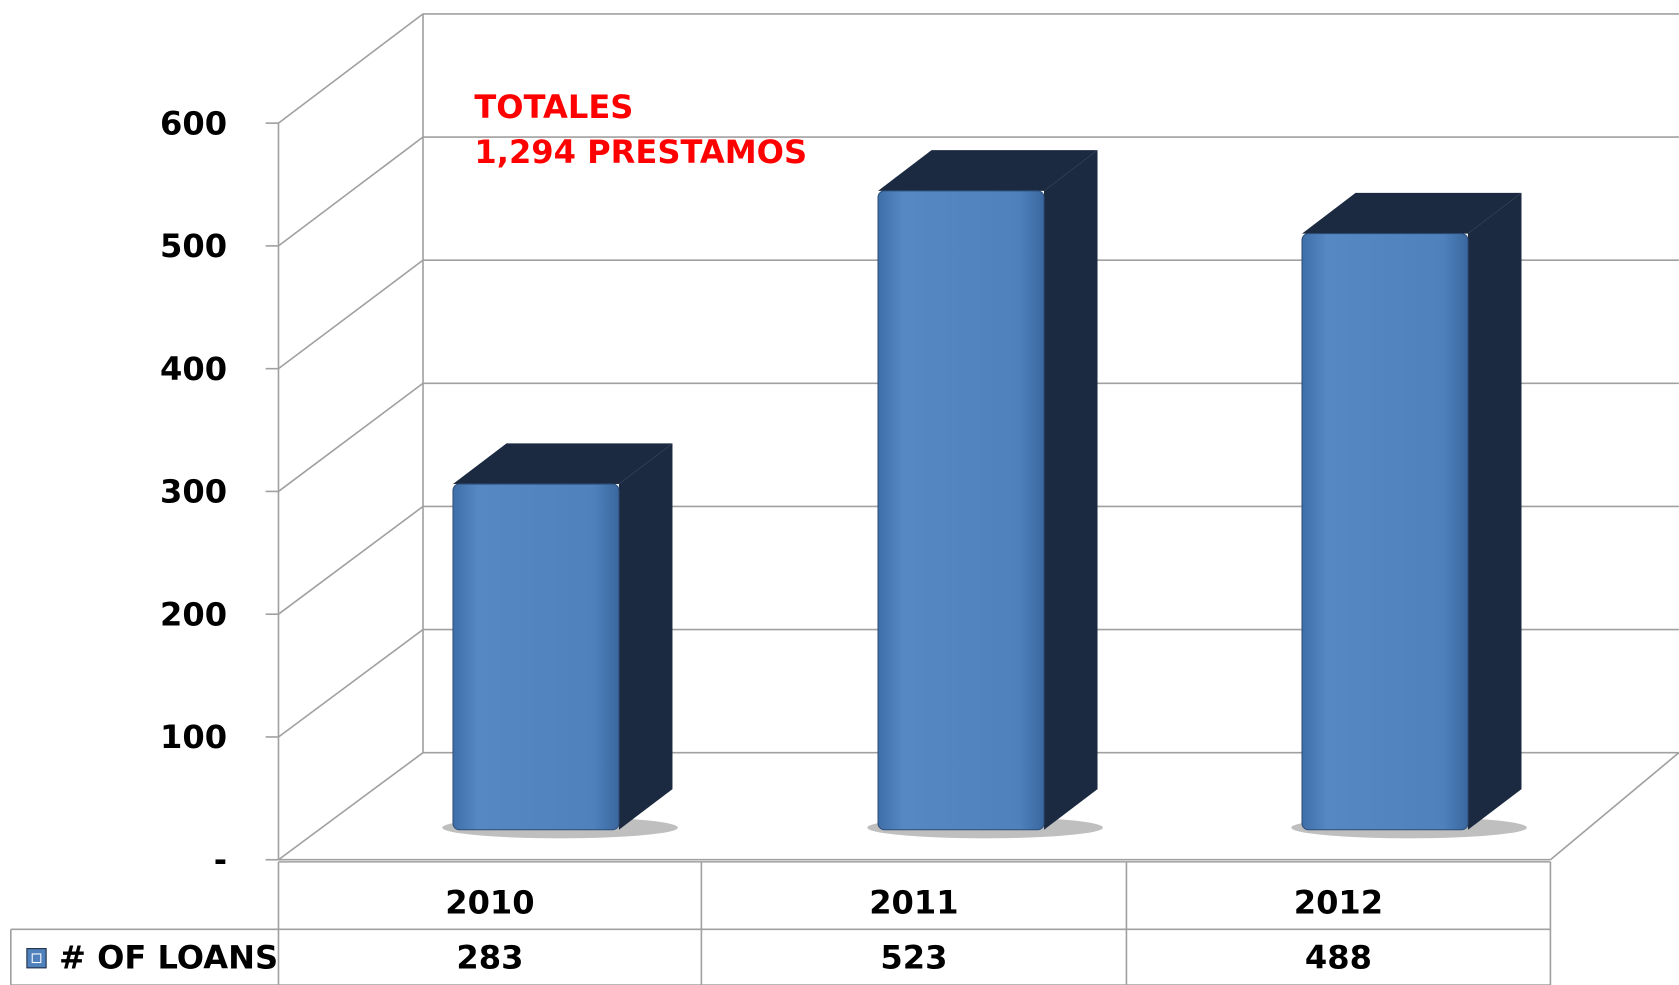 Image resolution: width=1679 pixels, height=985 pixels. Describe the element at coordinates (640, 152) in the screenshot. I see `annotation: 1,294 PRESTAMOS` at that location.